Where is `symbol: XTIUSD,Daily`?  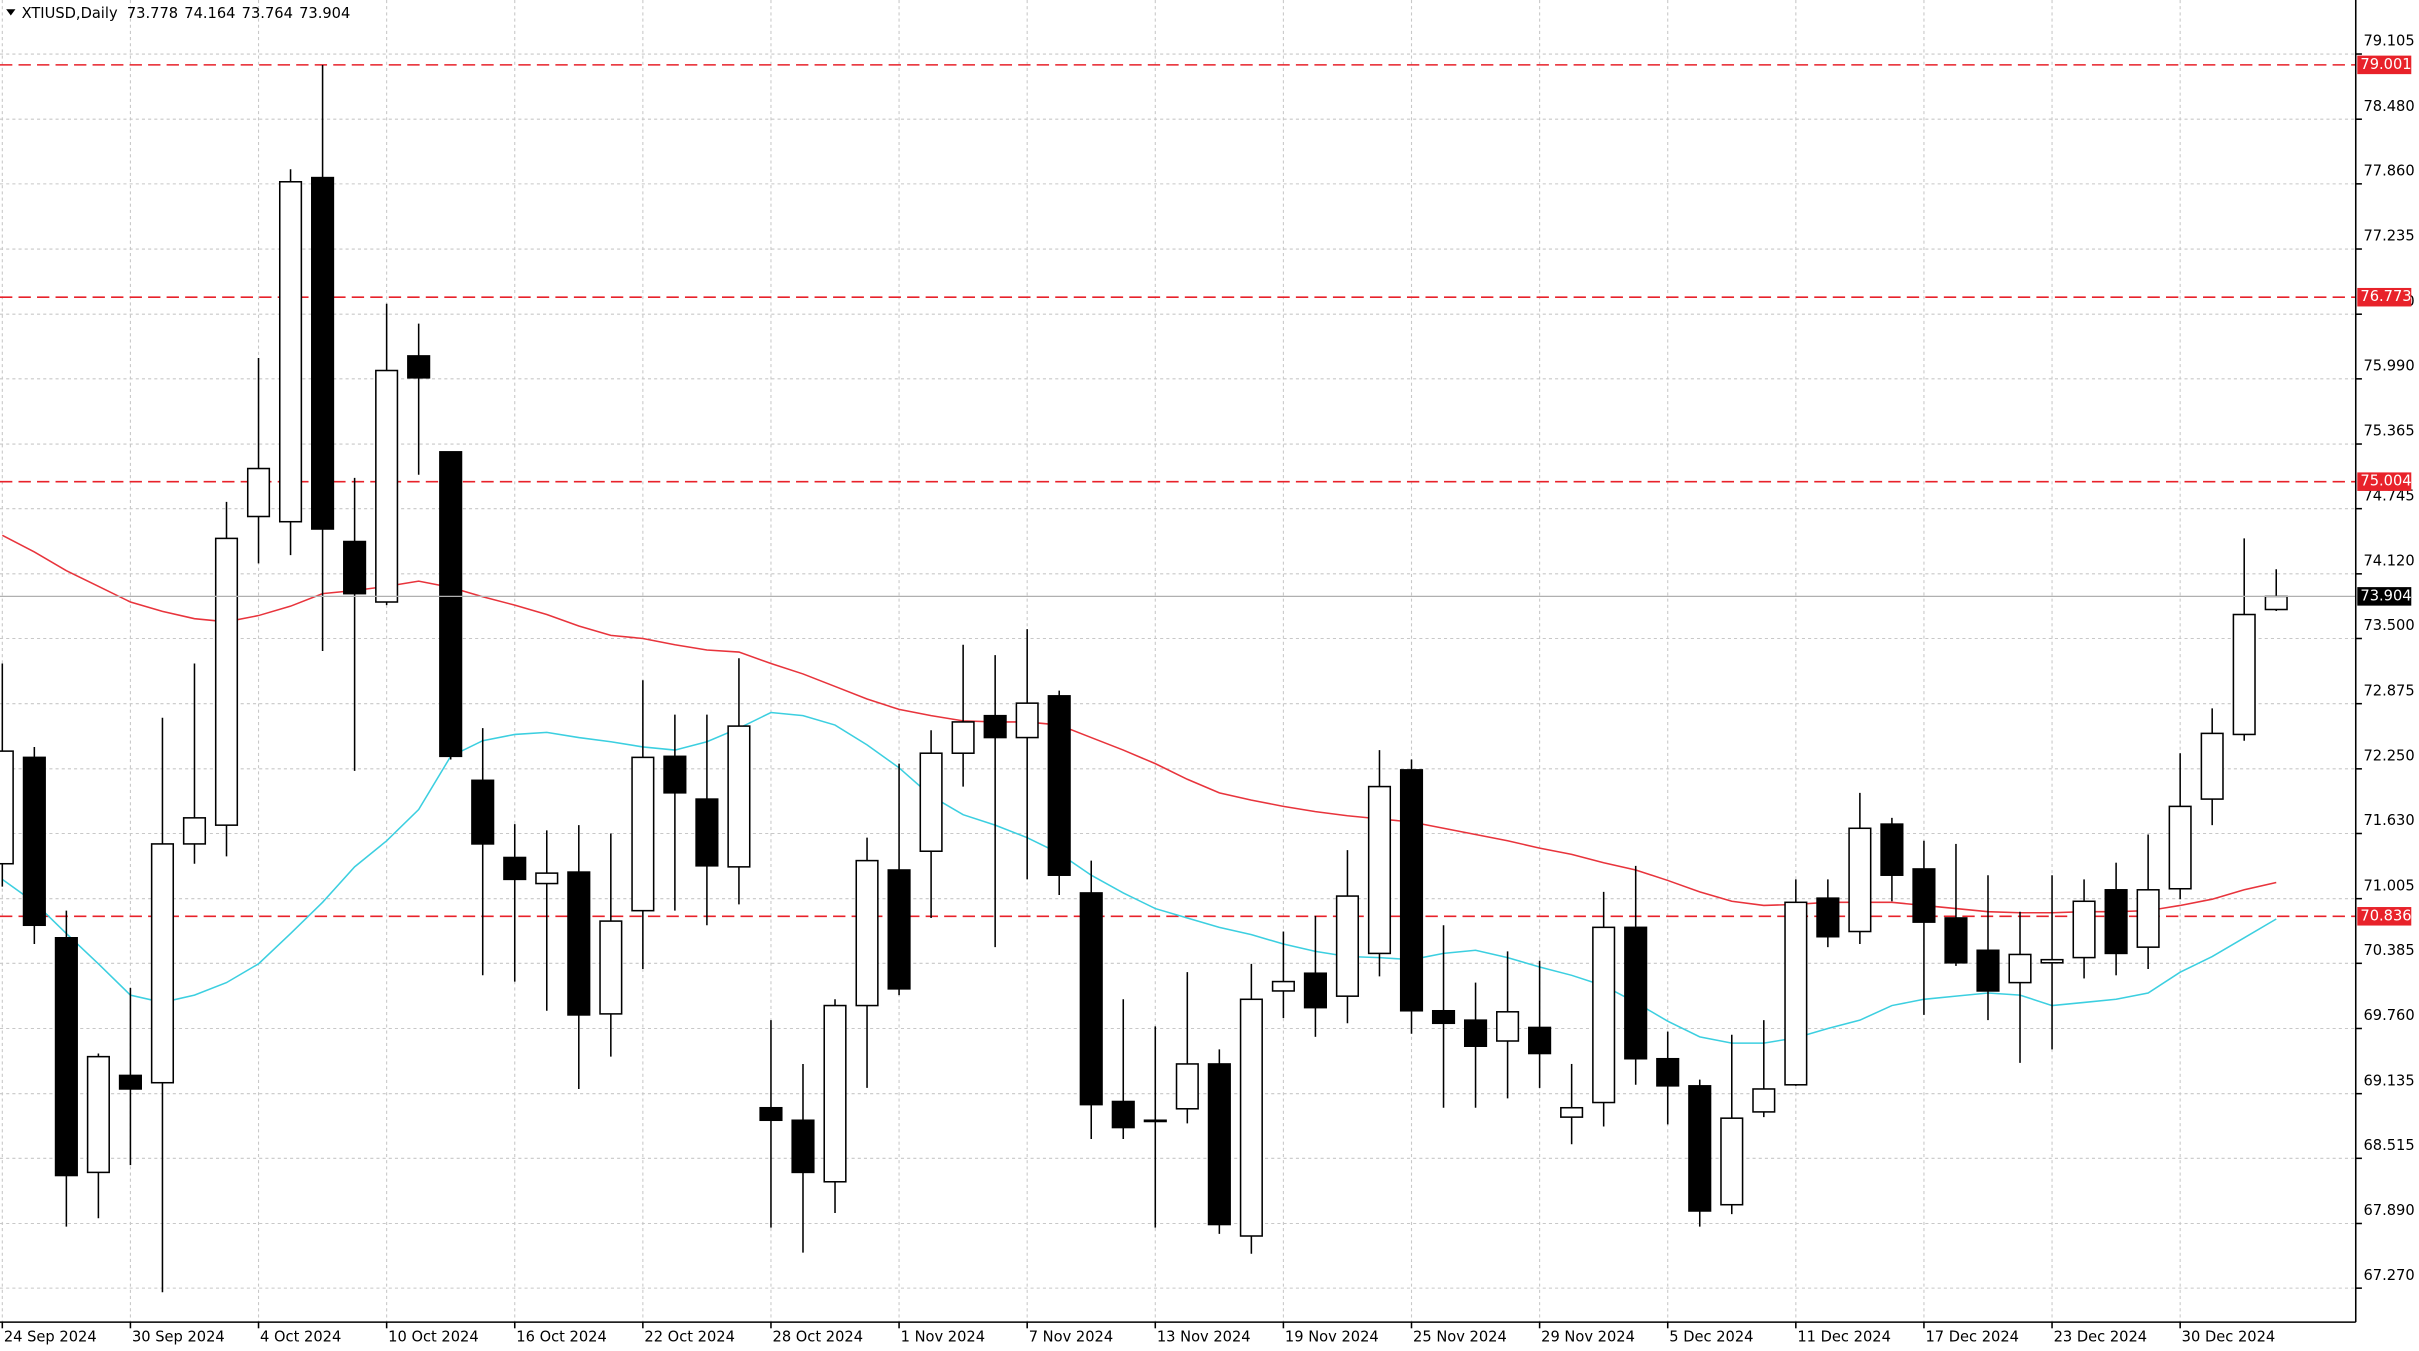
symbol: XTIUSD,Daily is located at coordinates (70, 13).